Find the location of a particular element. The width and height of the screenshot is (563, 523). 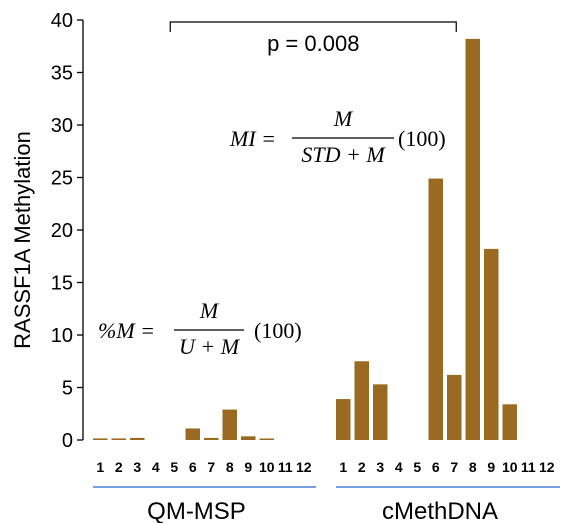

formula-percent-m-factor: (100) is located at coordinates (278, 330).